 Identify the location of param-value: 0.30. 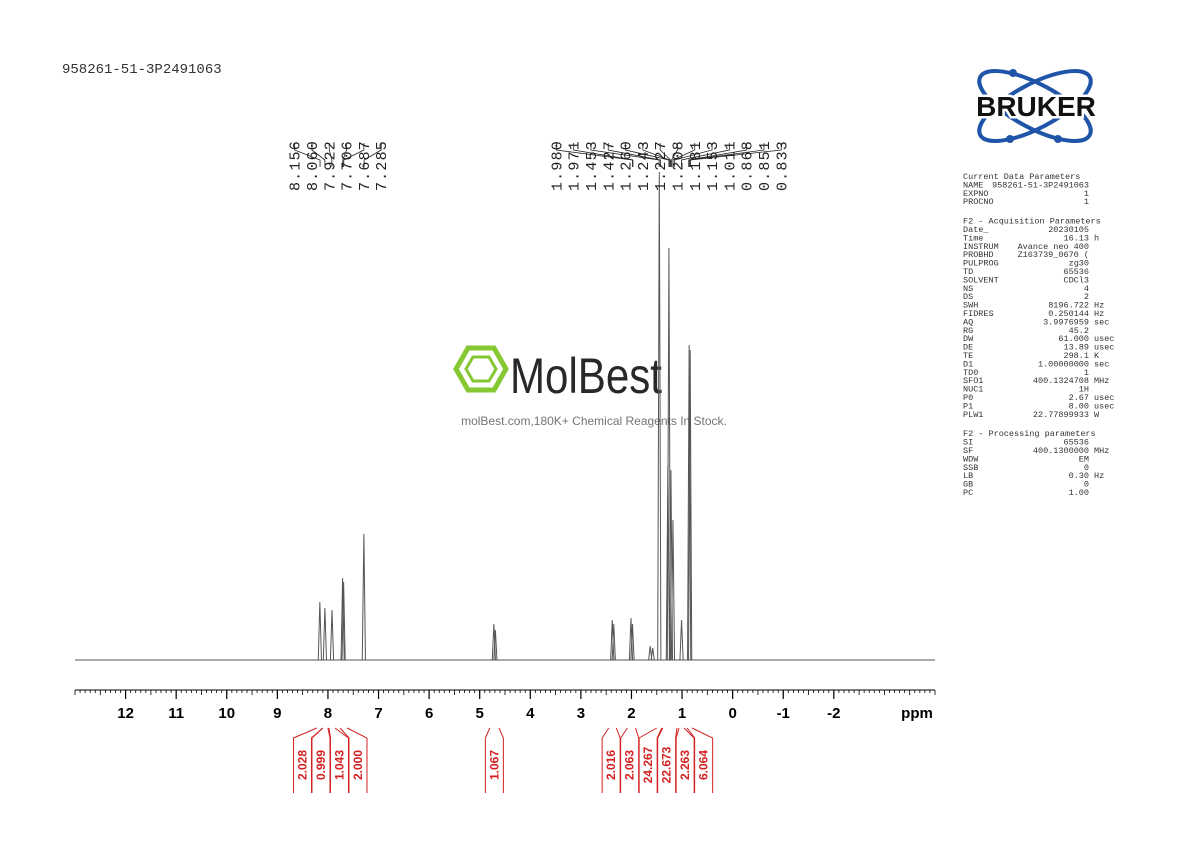
(1079, 476).